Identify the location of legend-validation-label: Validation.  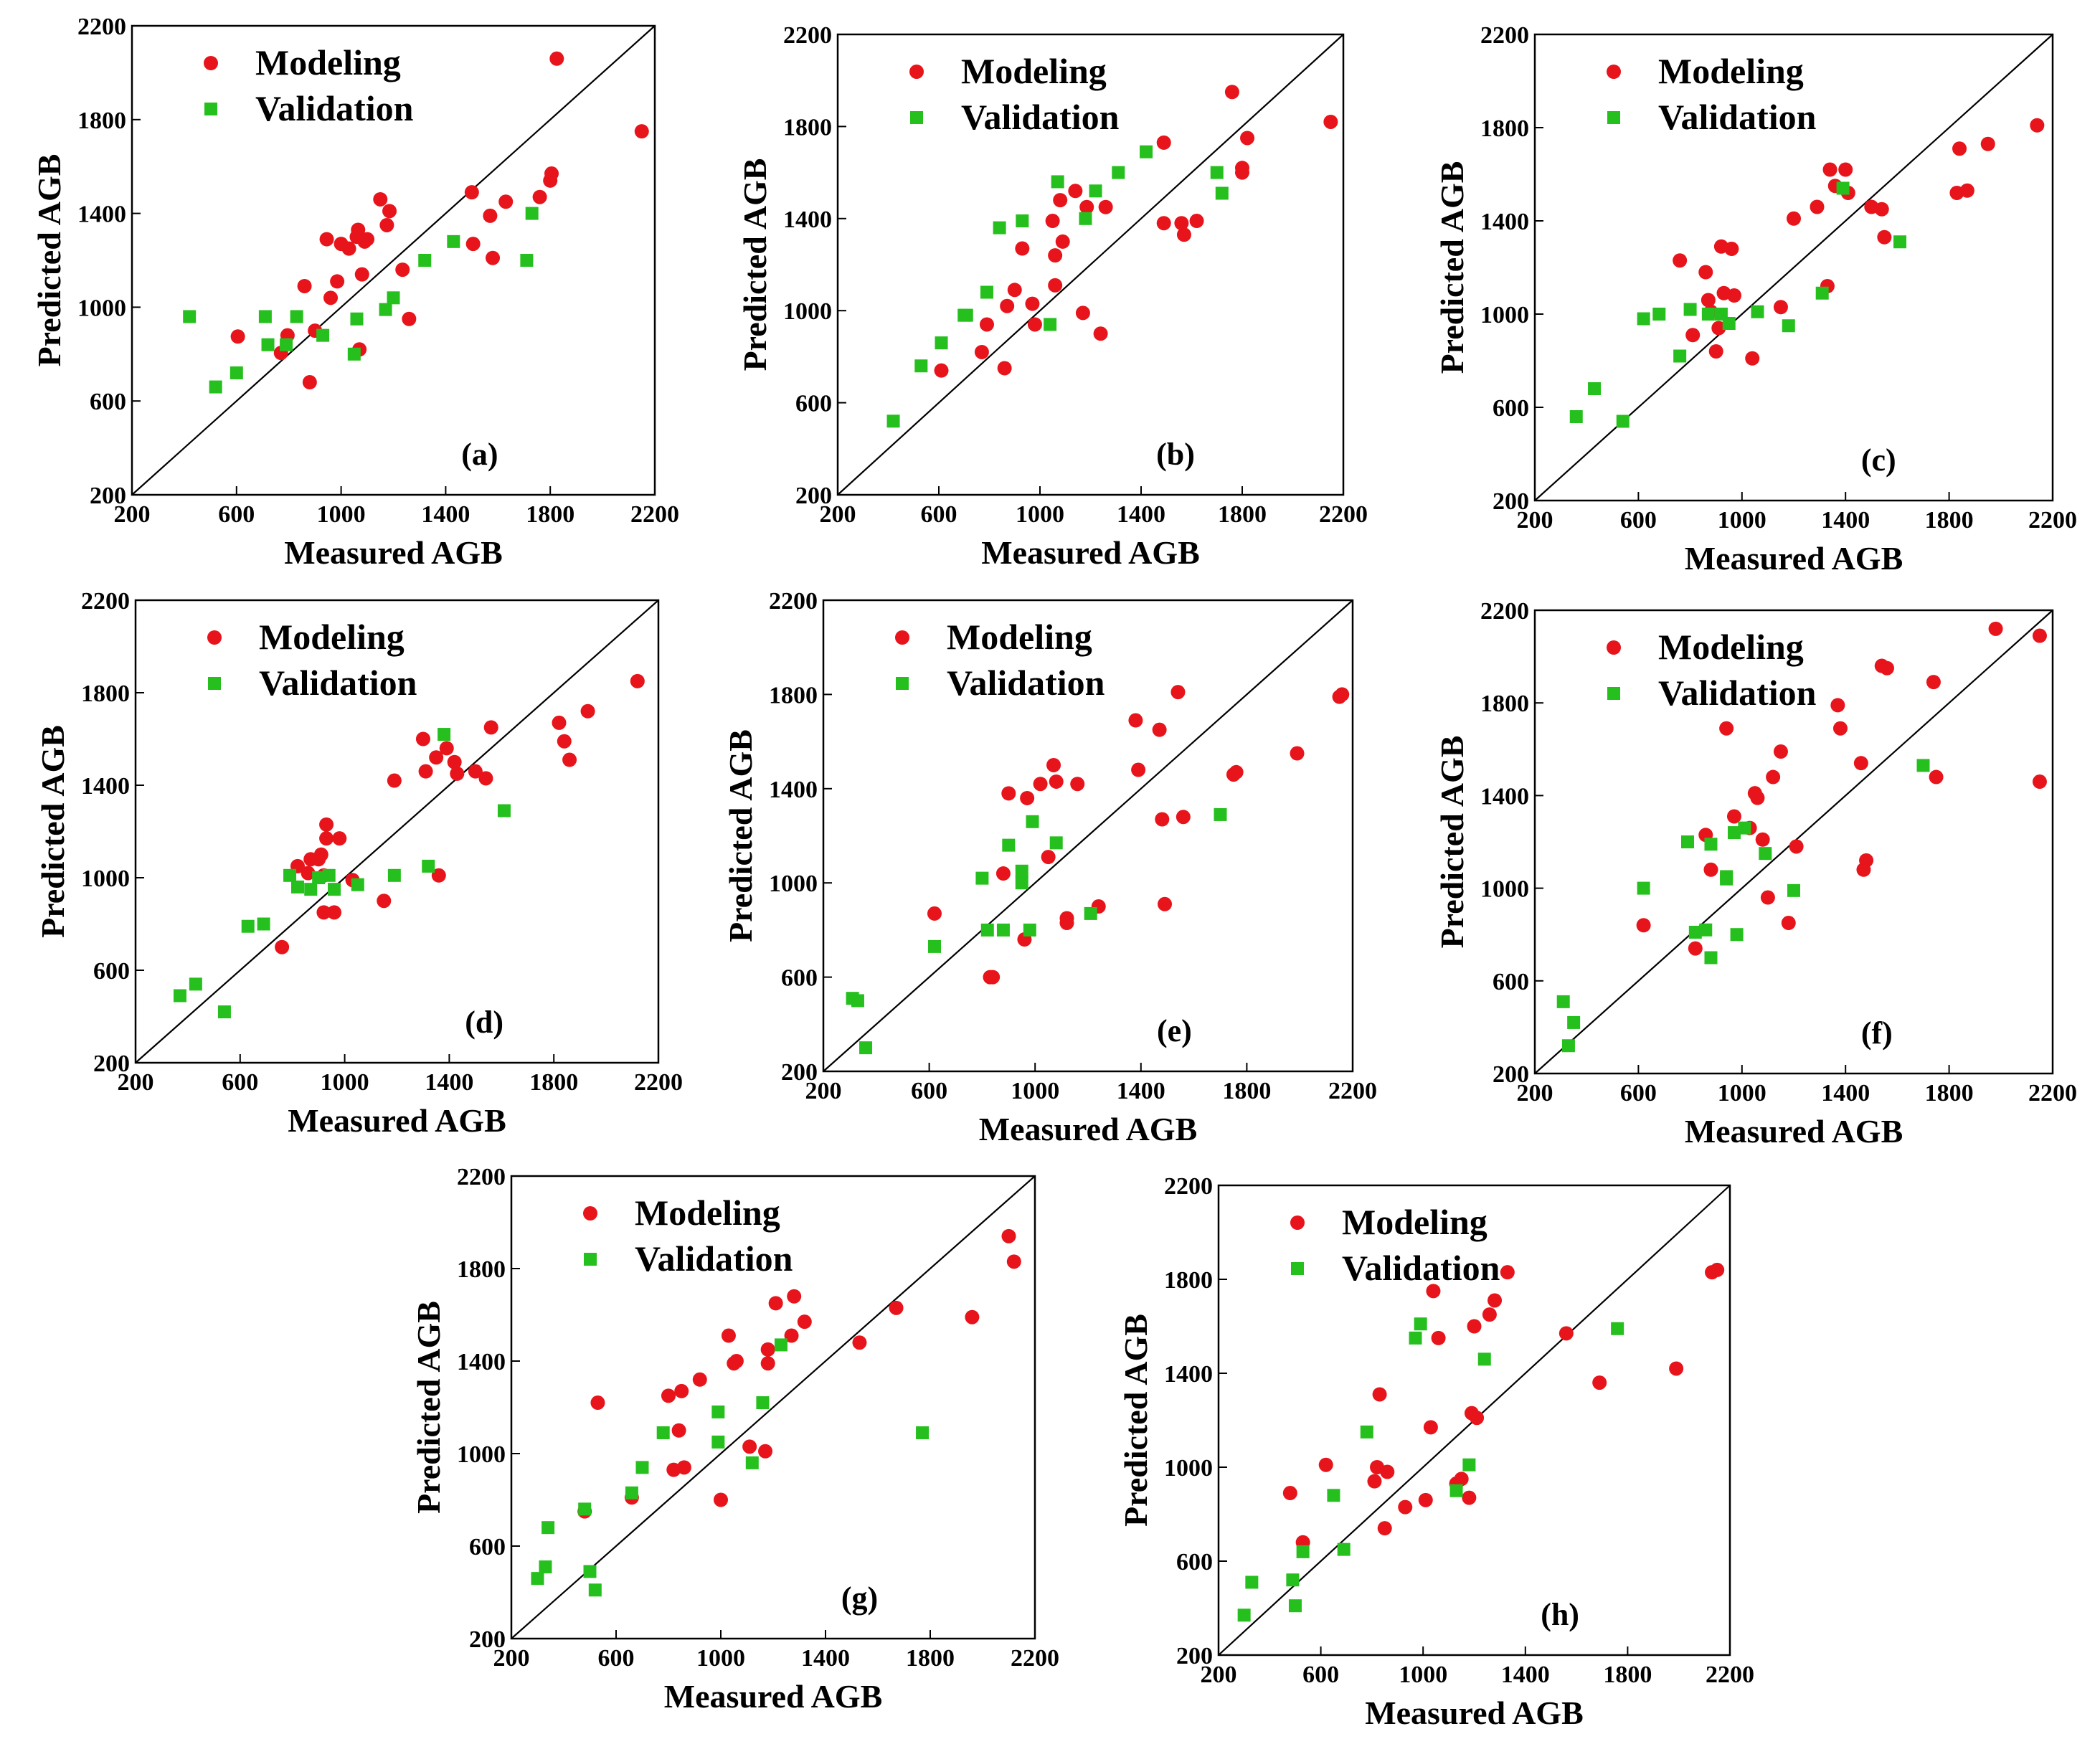
(714, 1258).